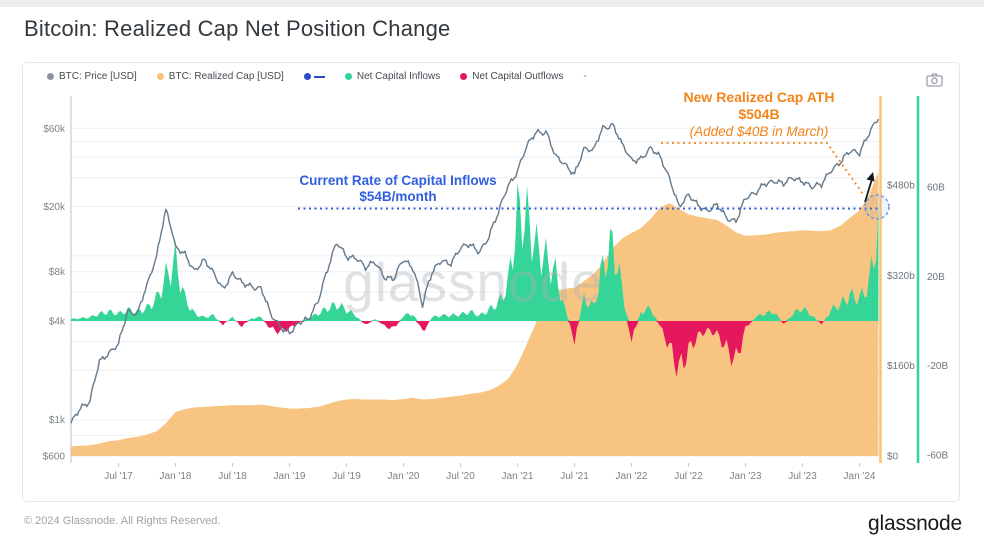 The height and width of the screenshot is (554, 984). Describe the element at coordinates (460, 476) in the screenshot. I see `x-axis-label: Jul '20` at that location.